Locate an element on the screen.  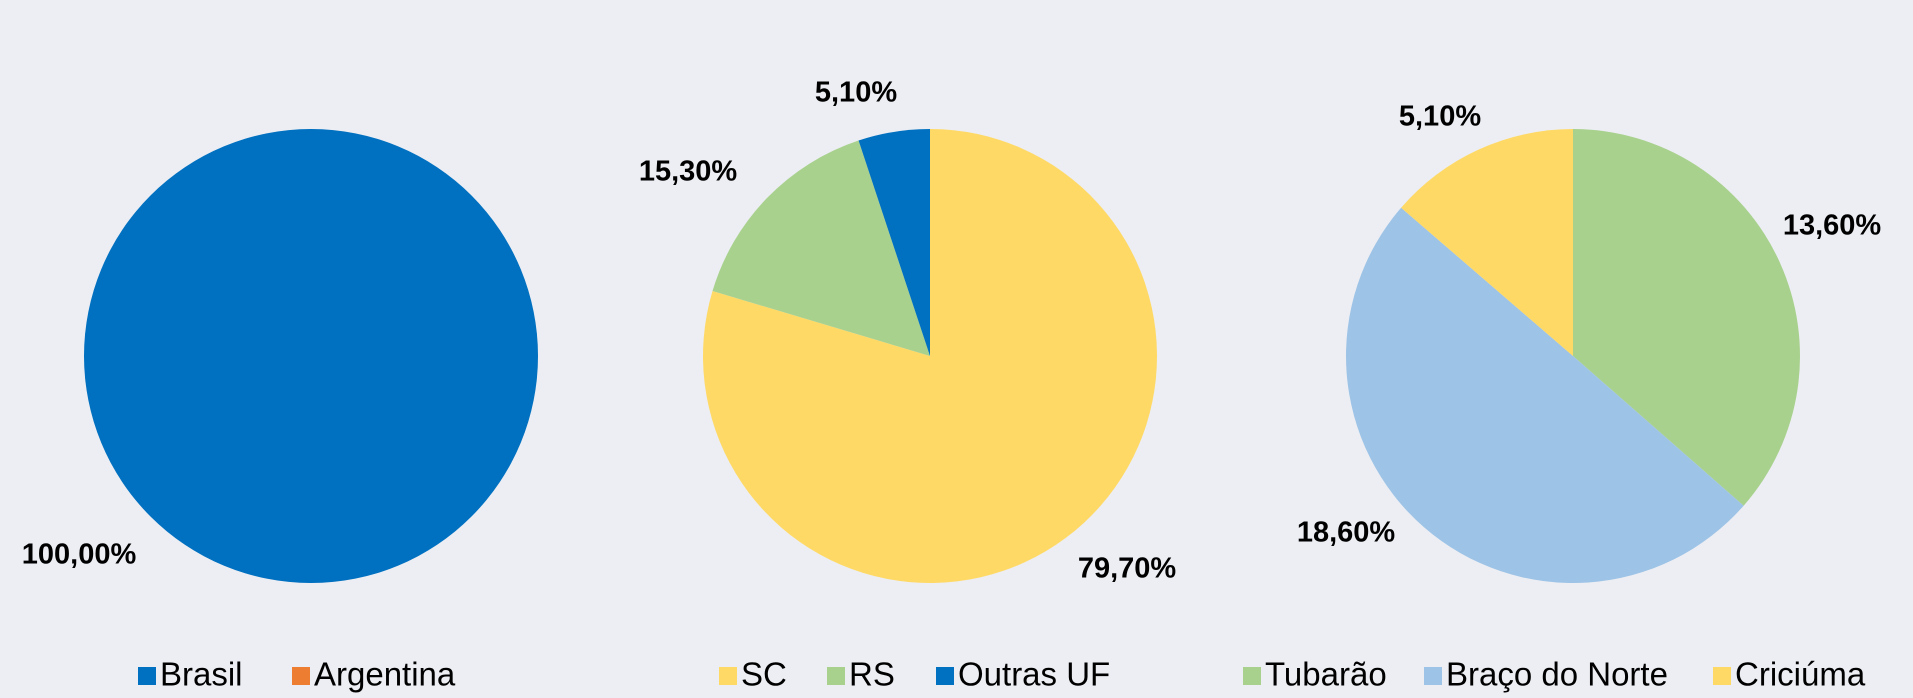
data-label: 18,60% is located at coordinates (1346, 533).